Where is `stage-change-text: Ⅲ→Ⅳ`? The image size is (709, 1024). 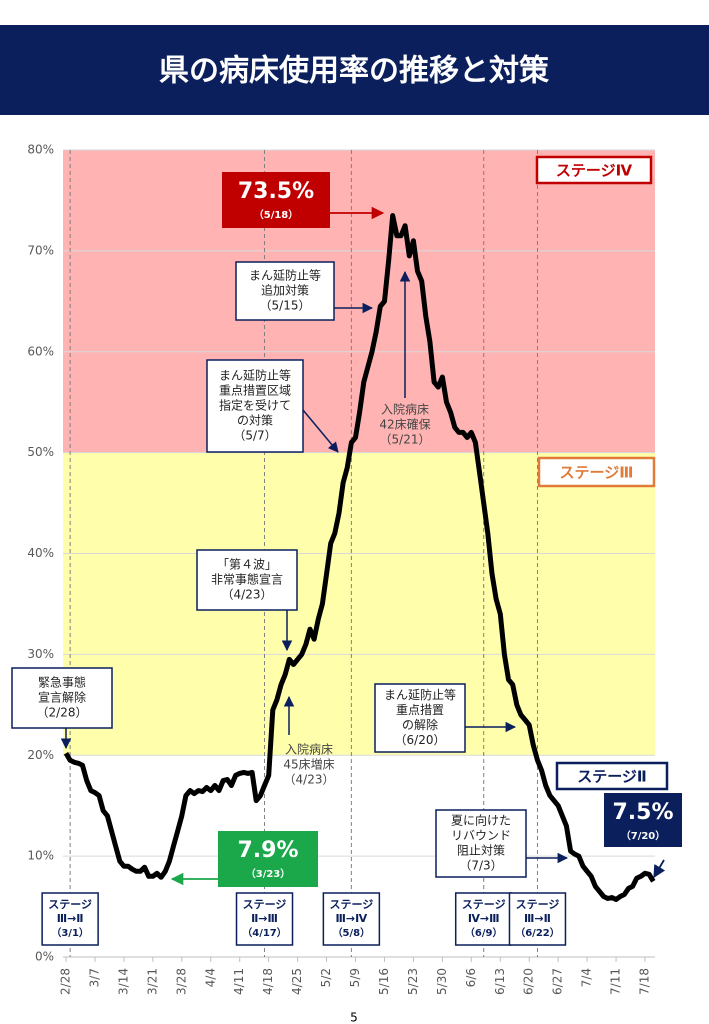 stage-change-text: Ⅲ→Ⅳ is located at coordinates (352, 918).